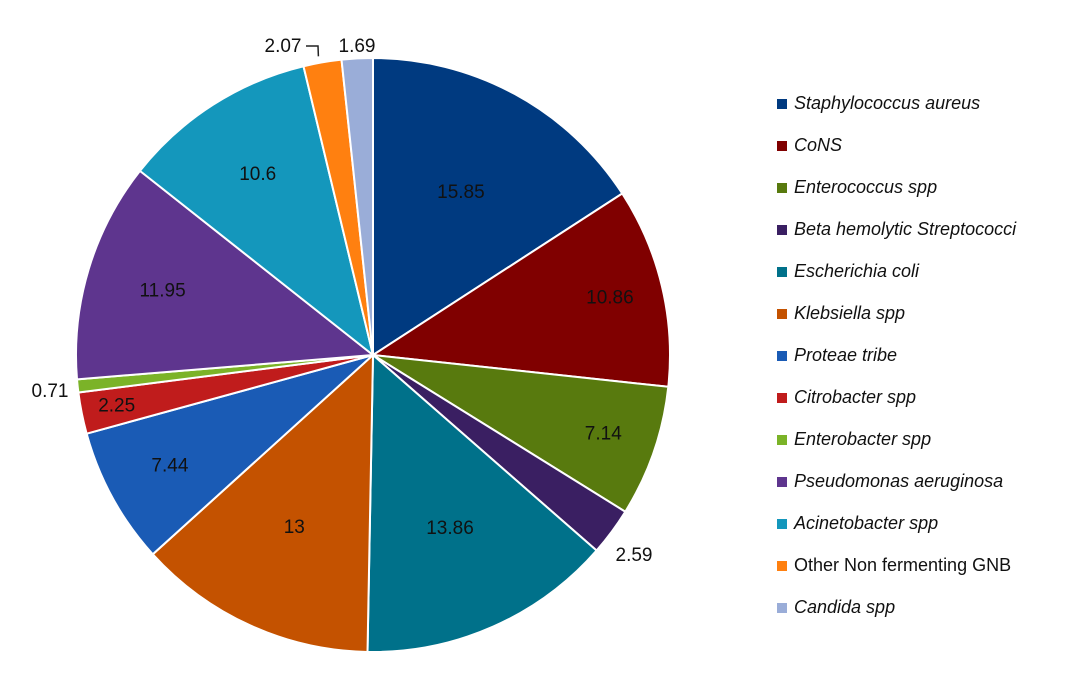 The image size is (1068, 679). What do you see at coordinates (818, 145) in the screenshot?
I see `legend-label-1: CoNS` at bounding box center [818, 145].